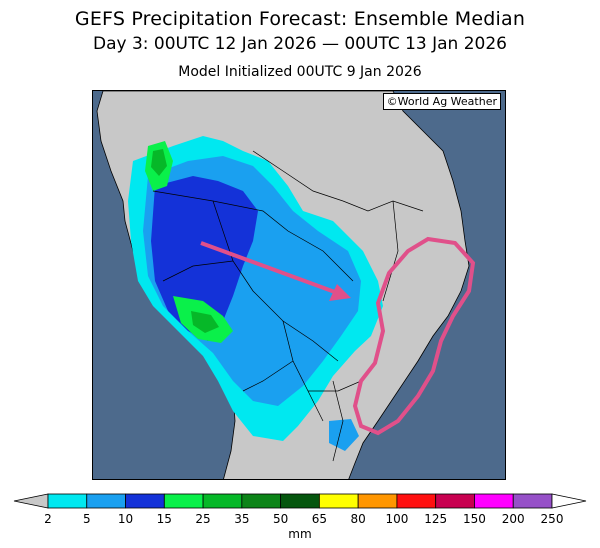 Image resolution: width=600 pixels, height=548 pixels. What do you see at coordinates (569, 501) in the screenshot?
I see `colorbar-over-arrow` at bounding box center [569, 501].